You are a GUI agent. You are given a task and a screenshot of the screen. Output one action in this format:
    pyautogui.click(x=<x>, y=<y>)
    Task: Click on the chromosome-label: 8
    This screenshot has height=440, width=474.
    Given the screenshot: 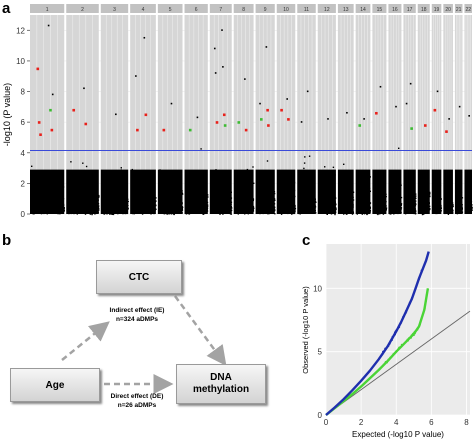 What is the action you would take?
    pyautogui.click(x=243, y=10)
    